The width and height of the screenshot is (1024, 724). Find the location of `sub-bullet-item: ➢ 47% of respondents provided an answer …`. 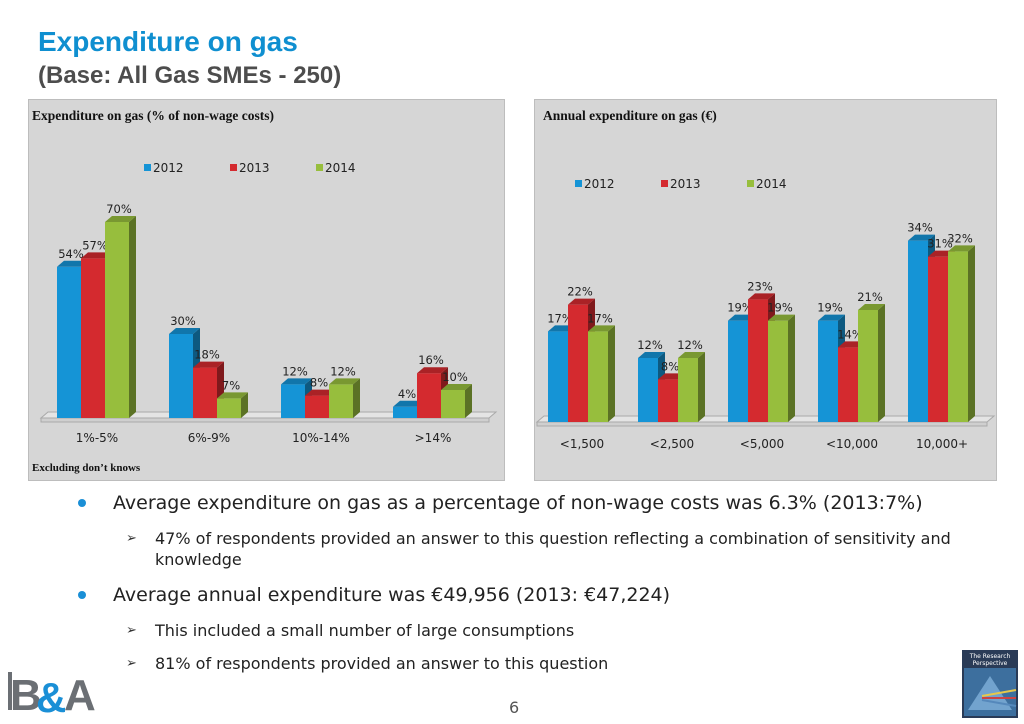

sub-bullet-item: ➢ 47% of respondents provided an answer … is located at coordinates (536, 549).